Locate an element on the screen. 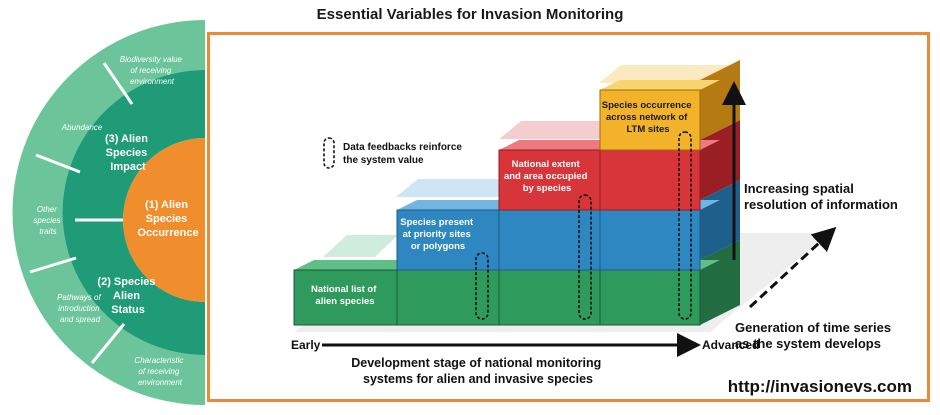 This screenshot has height=415, width=940. axis-early-label: Early is located at coordinates (306, 345).